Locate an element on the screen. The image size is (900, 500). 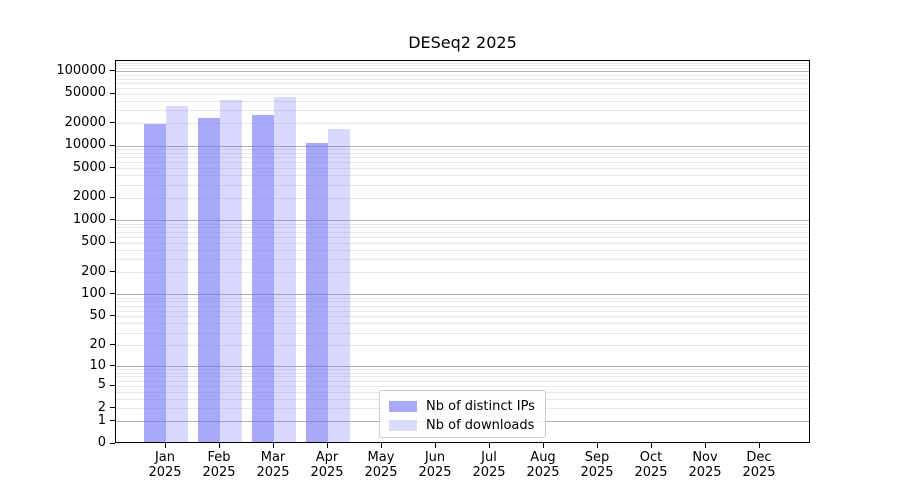
y-tick-label: 100000 is located at coordinates (81, 70).